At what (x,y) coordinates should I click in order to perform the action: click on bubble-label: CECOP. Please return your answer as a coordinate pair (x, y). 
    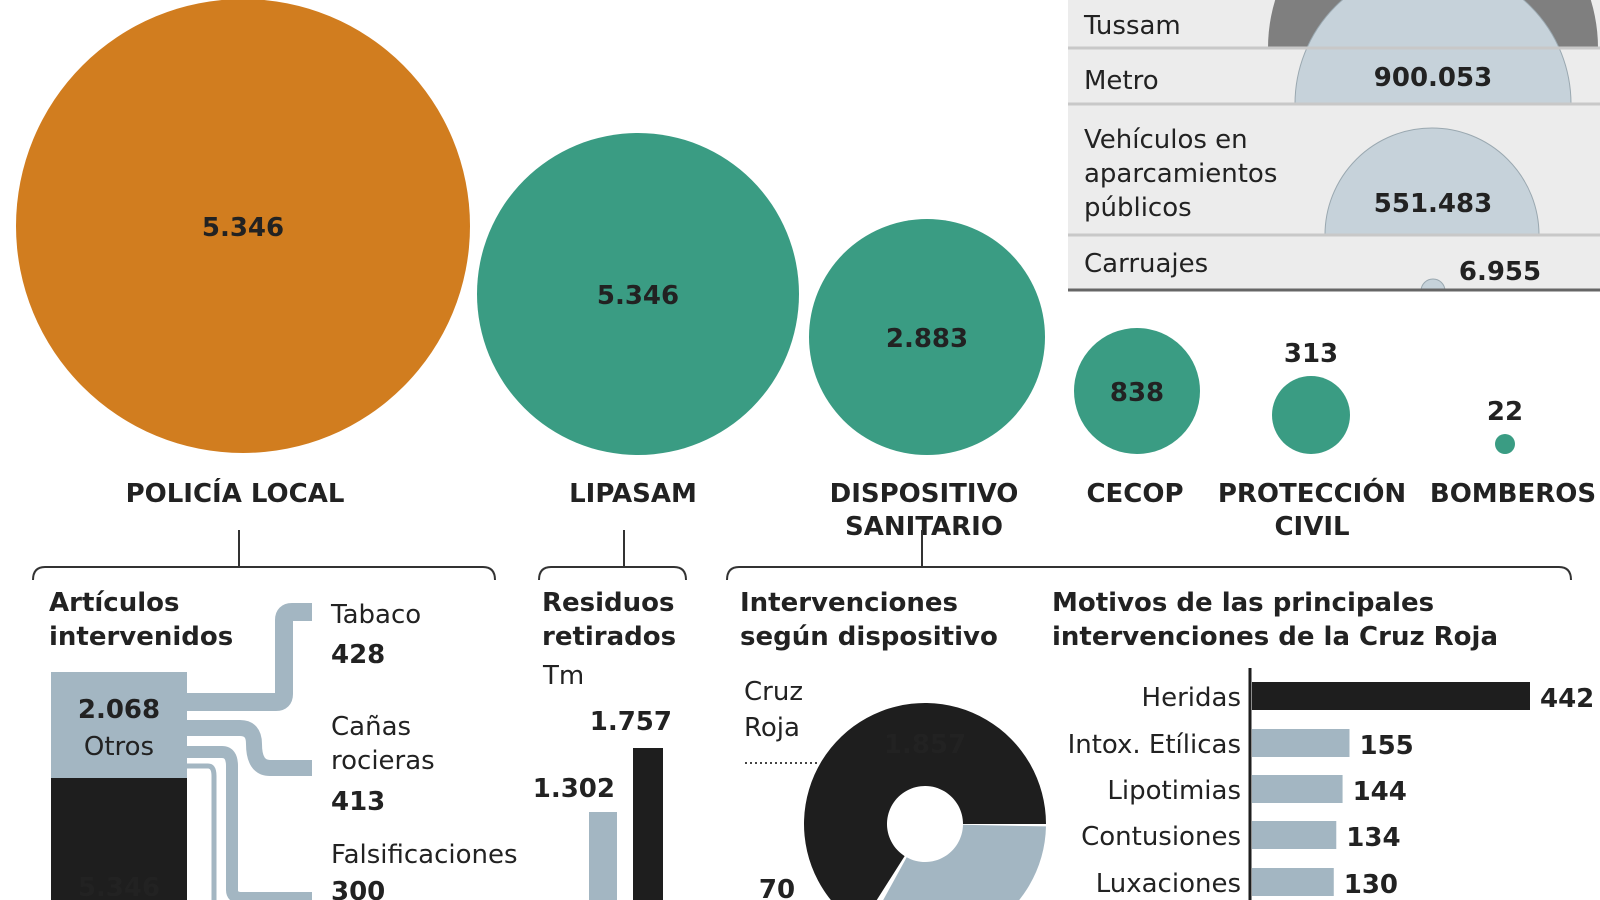
    Looking at the image, I should click on (1134, 494).